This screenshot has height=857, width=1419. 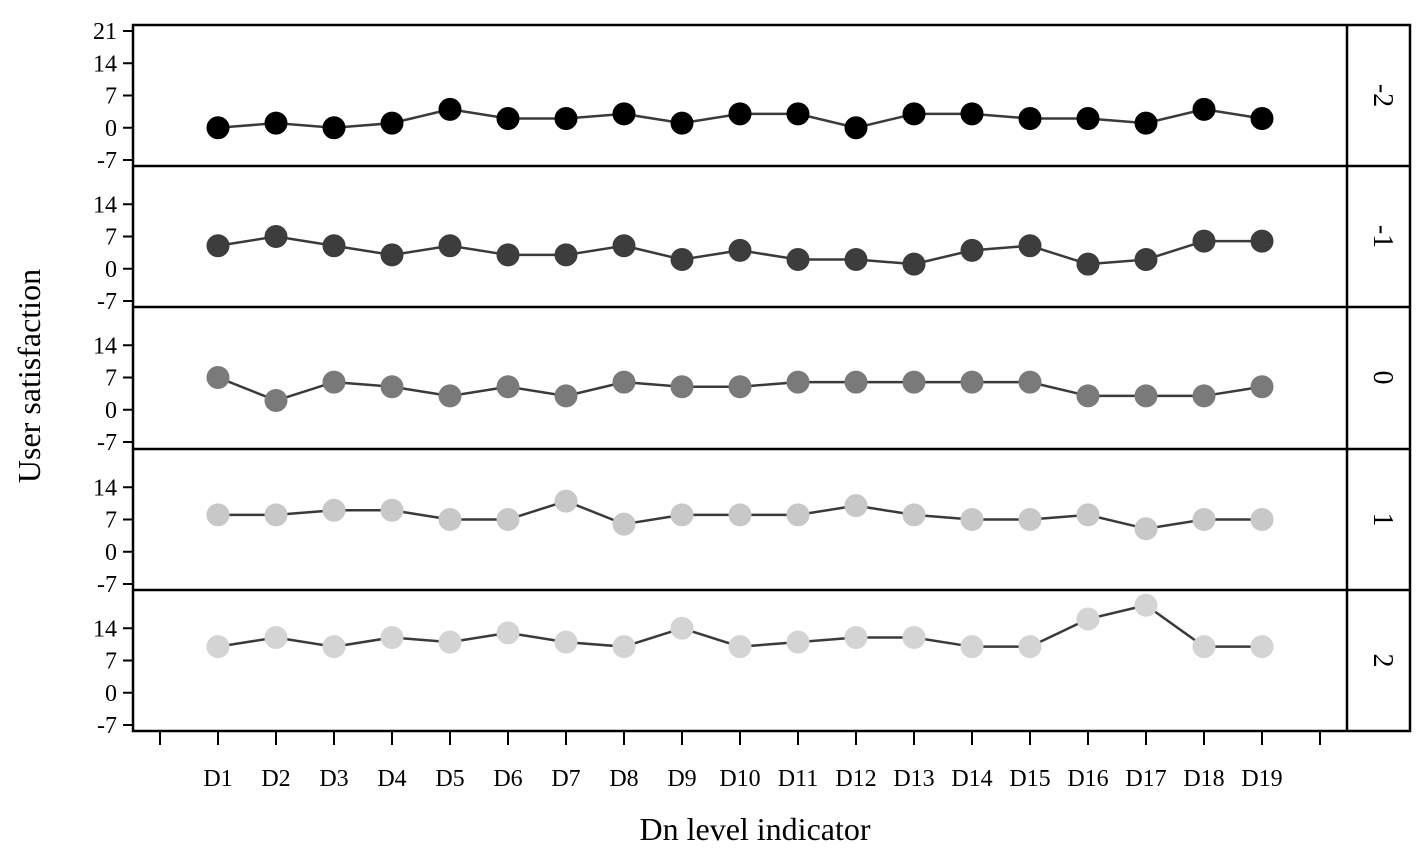 I want to click on x-tick-label-D6: D6, so click(x=507, y=779).